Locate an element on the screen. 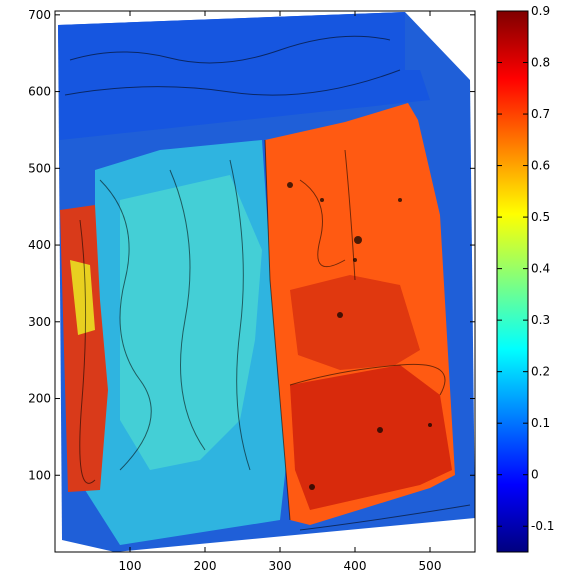 This screenshot has width=569, height=579. colorbar-tick-label: 0 is located at coordinates (535, 475).